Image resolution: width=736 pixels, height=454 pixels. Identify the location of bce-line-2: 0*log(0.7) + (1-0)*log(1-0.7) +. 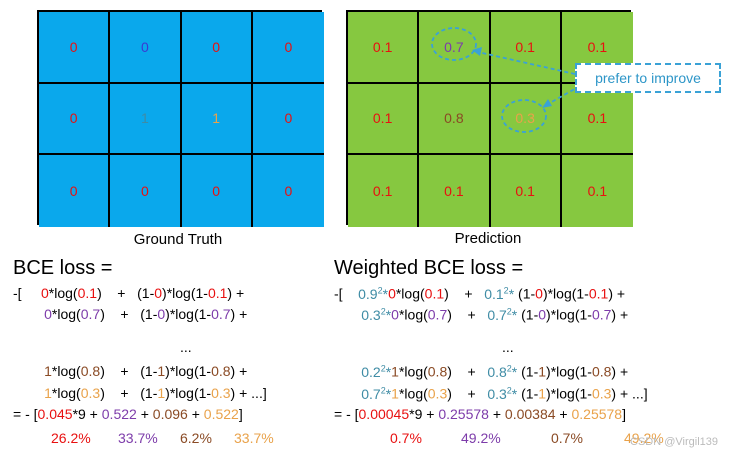
(146, 314).